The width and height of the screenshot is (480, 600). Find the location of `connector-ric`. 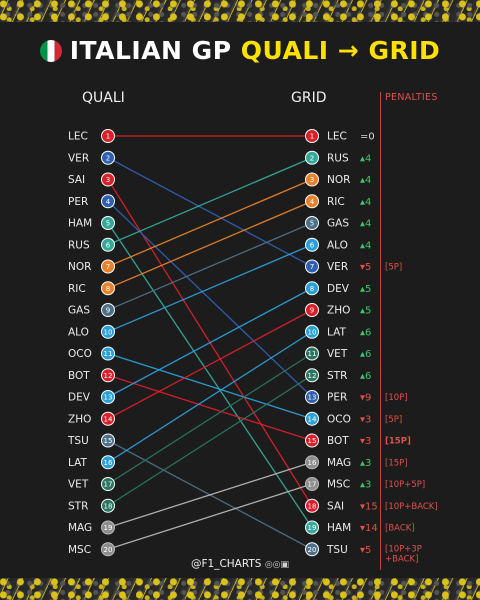

connector-ric is located at coordinates (210, 244).